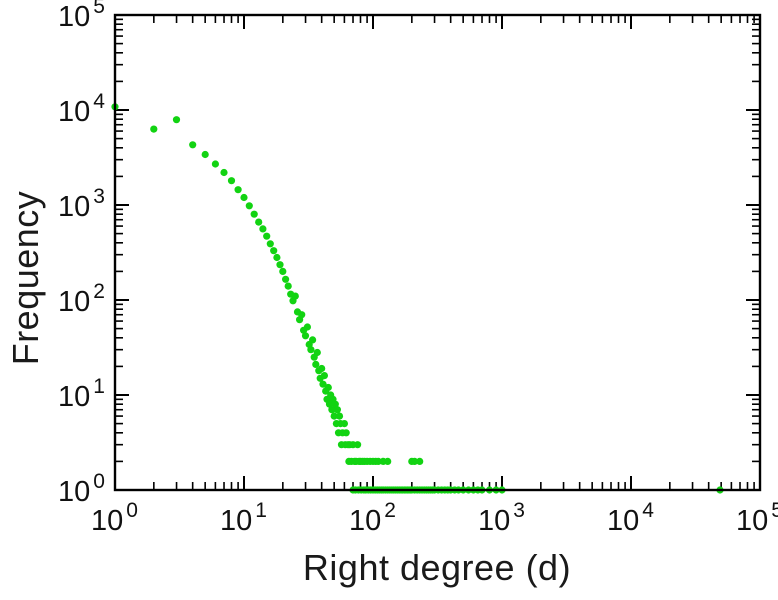  I want to click on x-tick-label: 10 1, so click(243, 518).